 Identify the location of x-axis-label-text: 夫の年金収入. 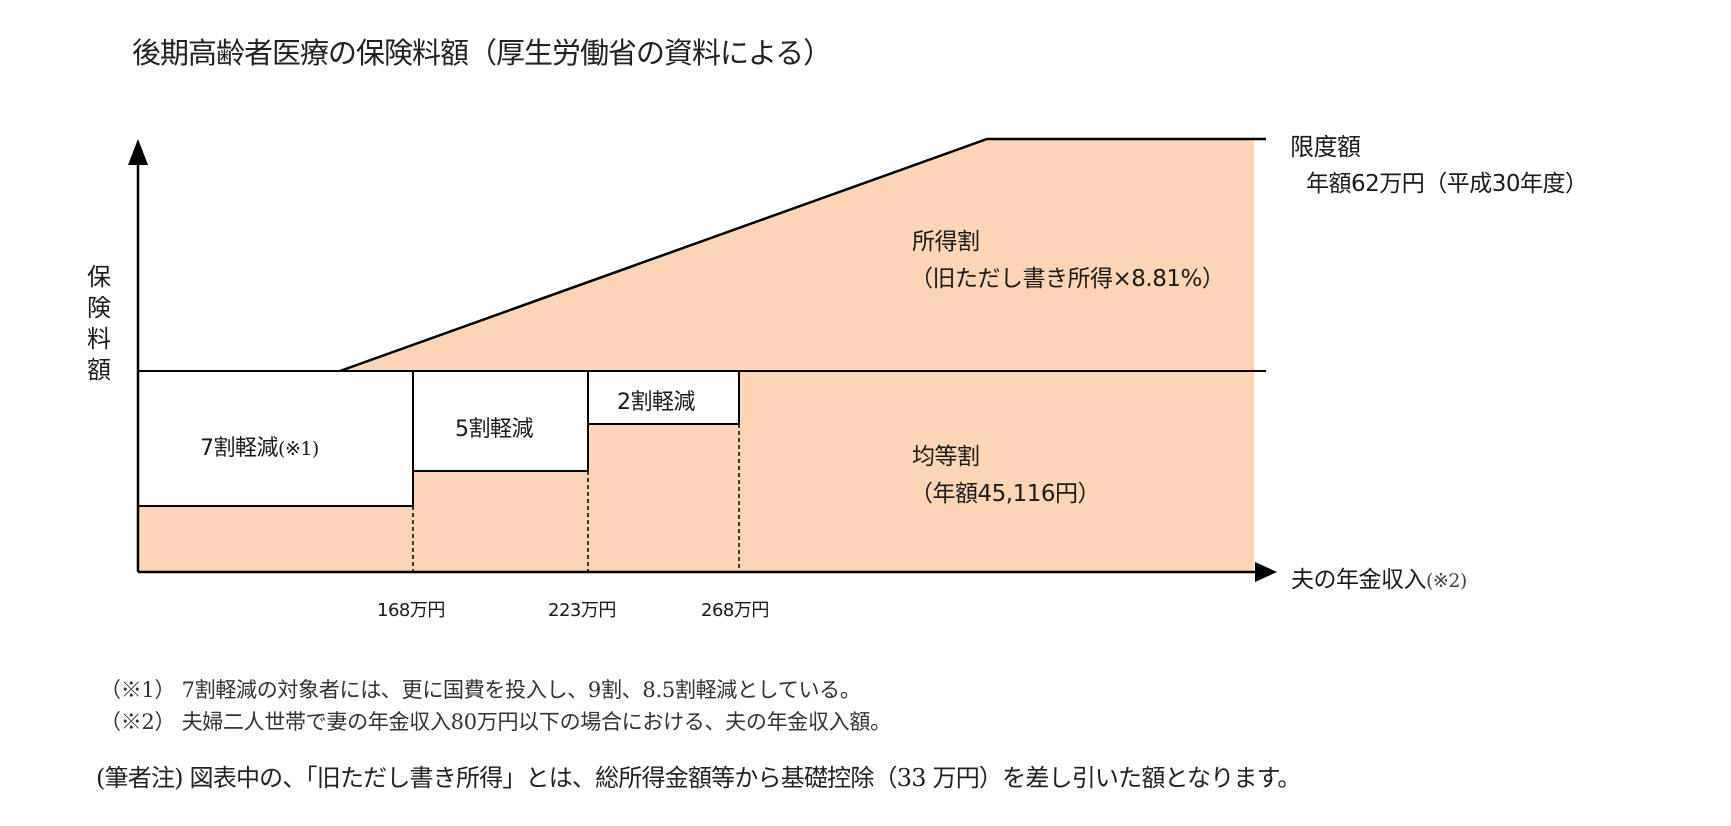
(1359, 580).